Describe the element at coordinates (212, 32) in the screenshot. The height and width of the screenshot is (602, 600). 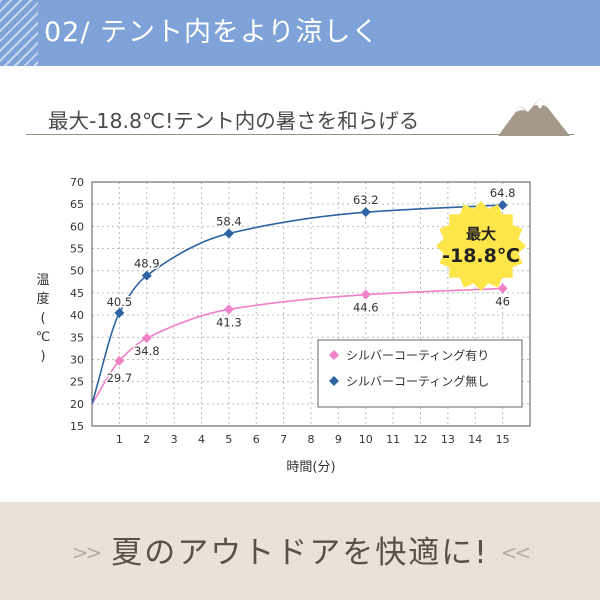
I see `header-title: 02/ テント内をより涼しく` at that location.